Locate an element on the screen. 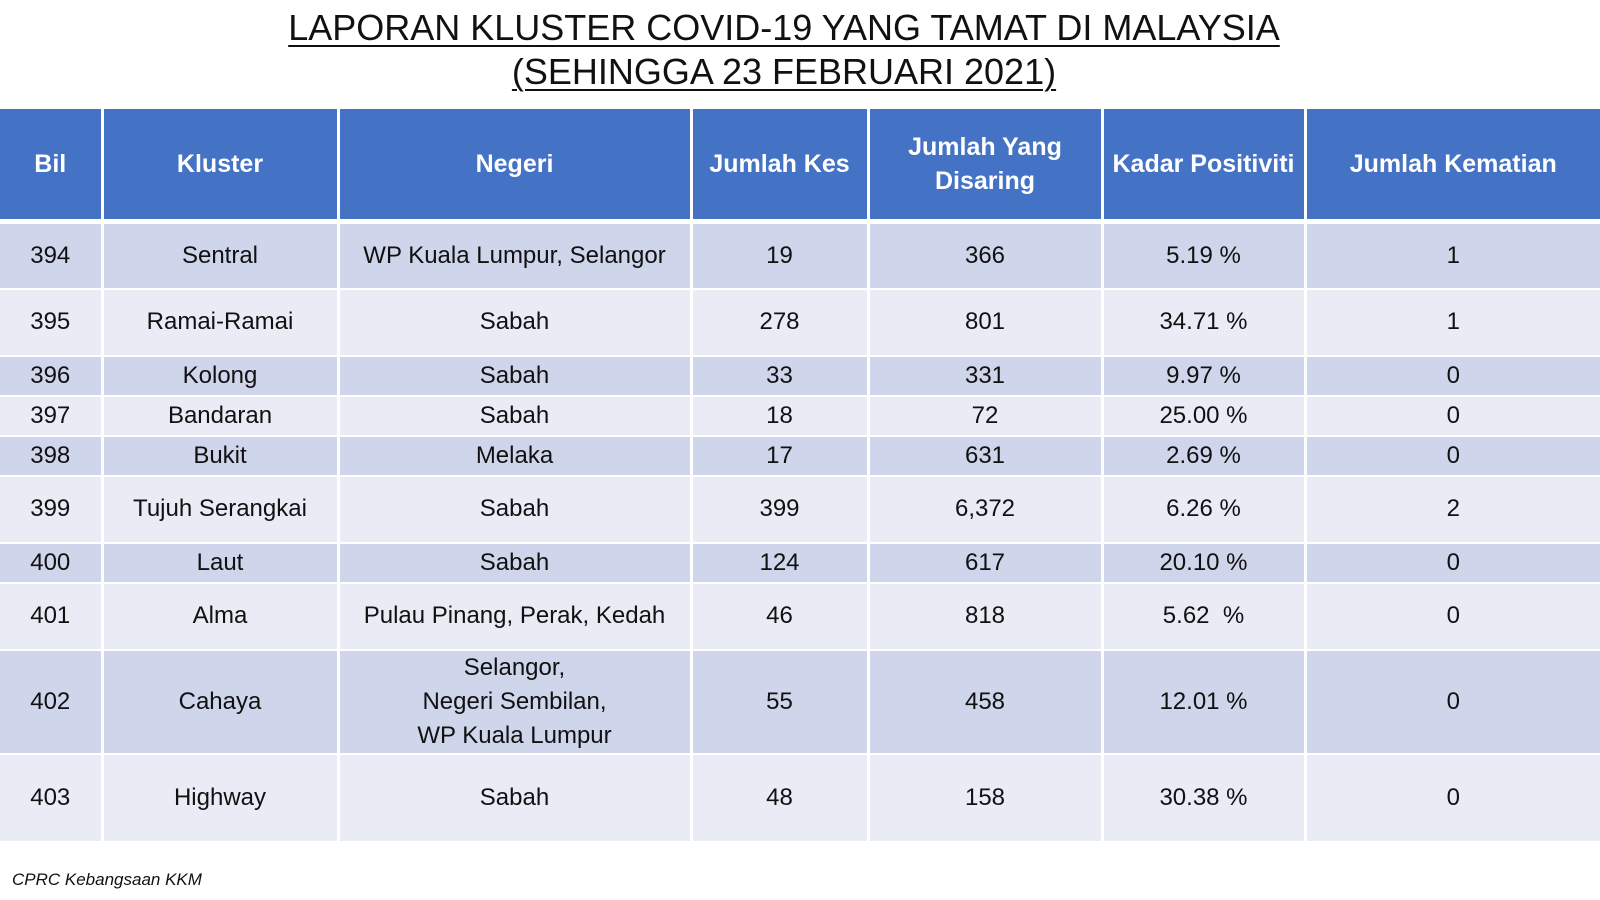  cell-kes: 399 is located at coordinates (779, 509).